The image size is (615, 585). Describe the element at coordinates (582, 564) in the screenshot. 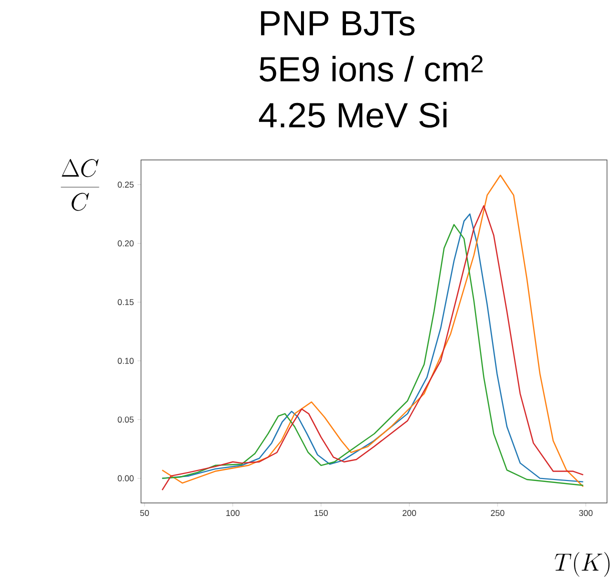

I see `x-axis-title: $T(K)$` at that location.